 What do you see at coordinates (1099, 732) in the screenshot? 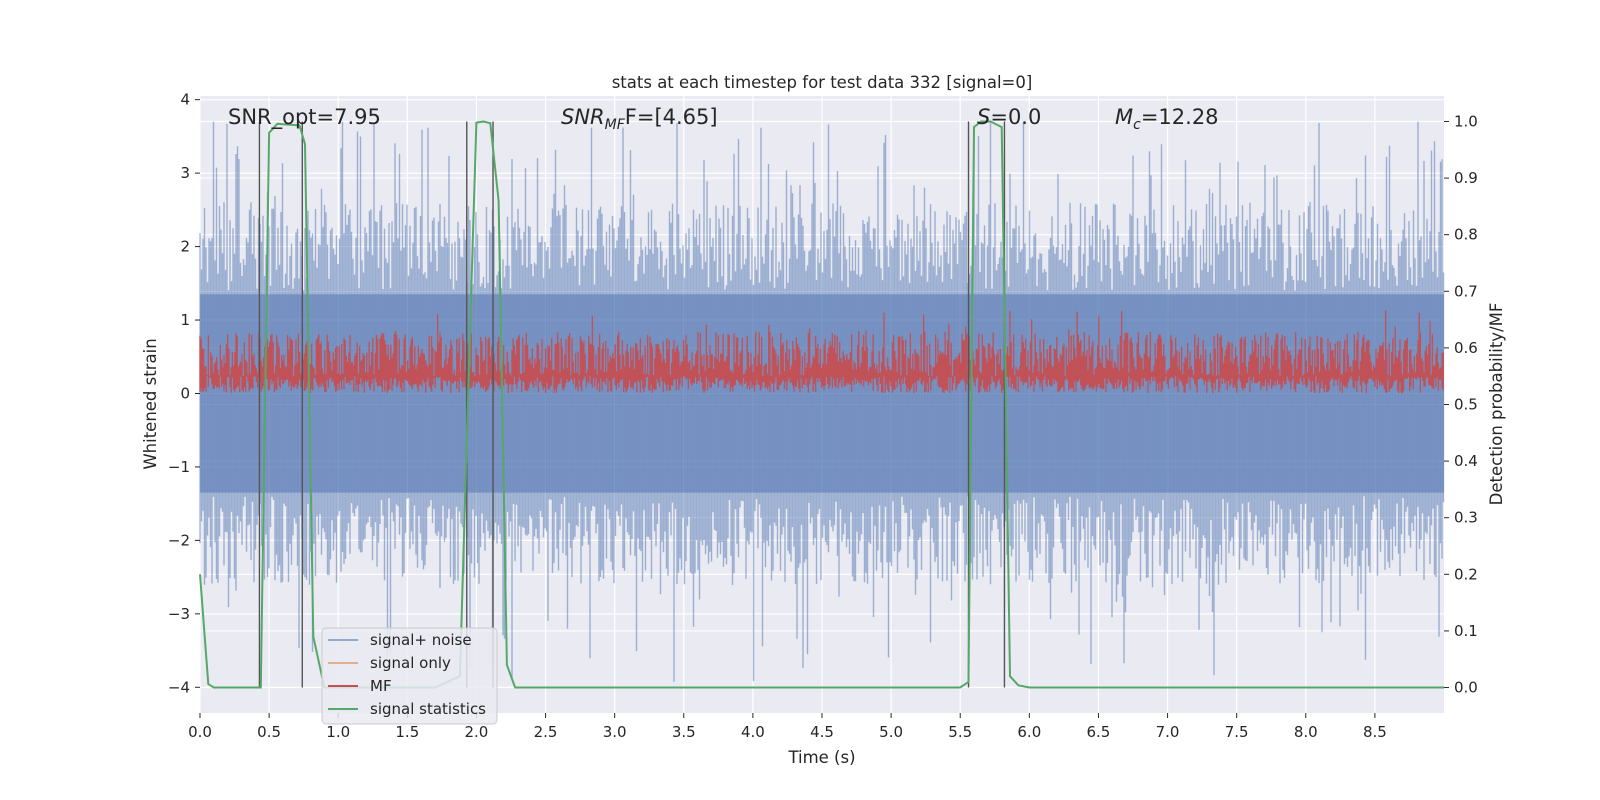
I see `x-tick-label: 6.5` at bounding box center [1099, 732].